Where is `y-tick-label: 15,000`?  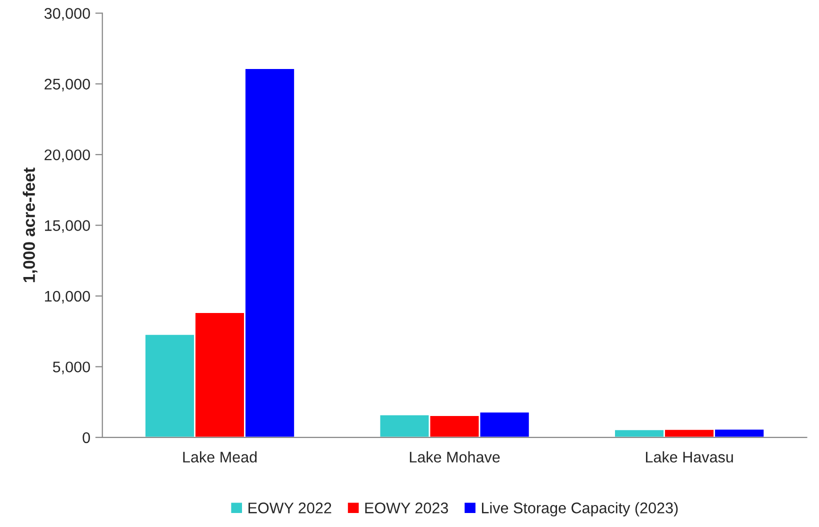
y-tick-label: 15,000 is located at coordinates (67, 226).